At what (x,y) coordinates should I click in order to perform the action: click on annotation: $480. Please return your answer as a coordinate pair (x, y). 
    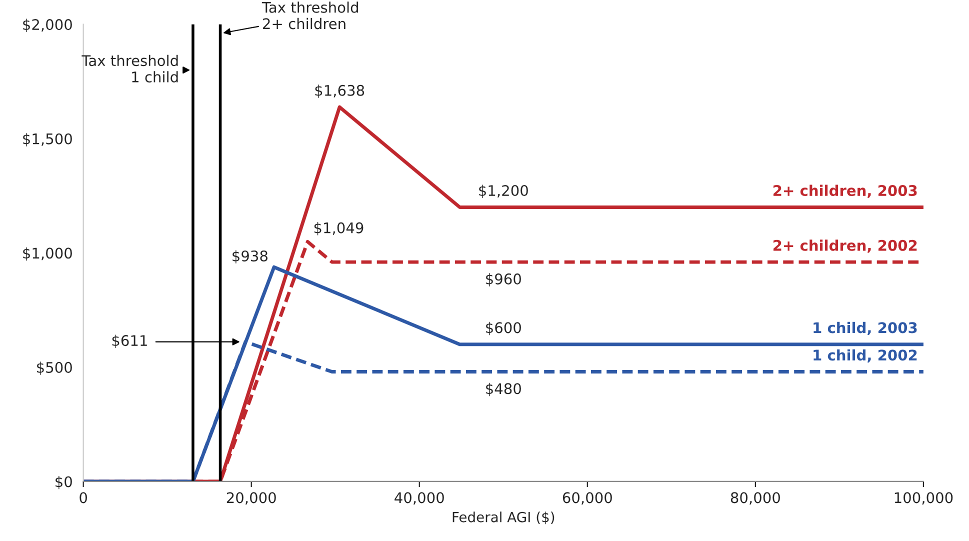
    Looking at the image, I should click on (503, 389).